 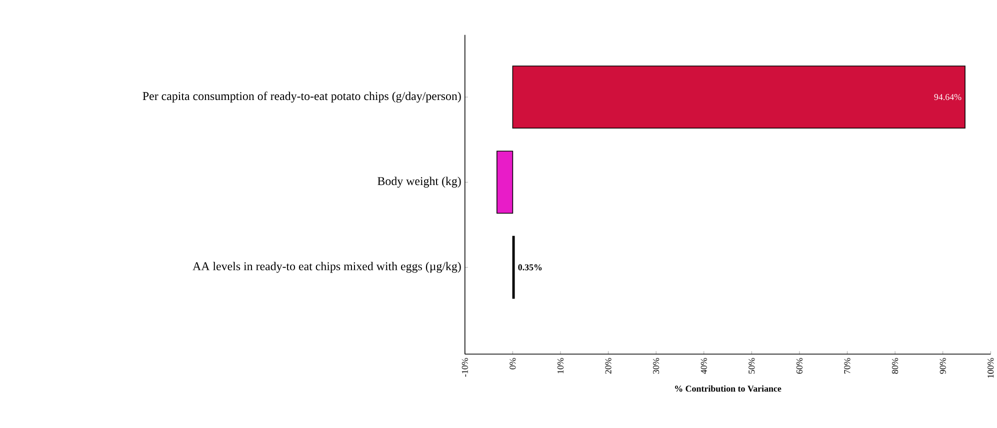 I want to click on data-label: 0.35%, so click(x=530, y=267).